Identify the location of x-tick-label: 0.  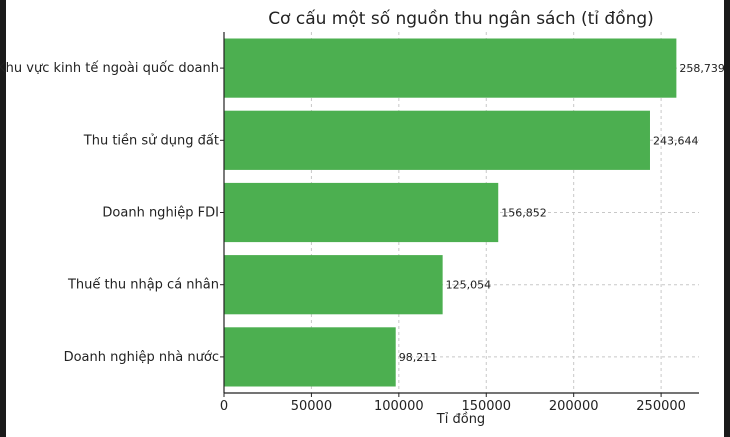
(224, 406).